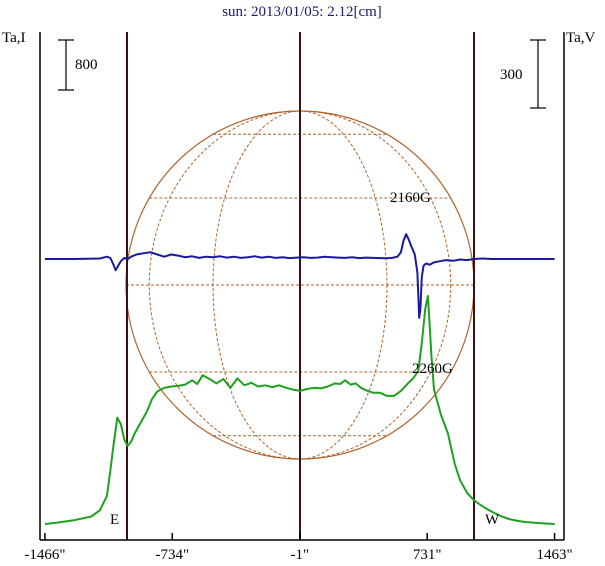  What do you see at coordinates (427, 555) in the screenshot?
I see `x-tick-label: 731"` at bounding box center [427, 555].